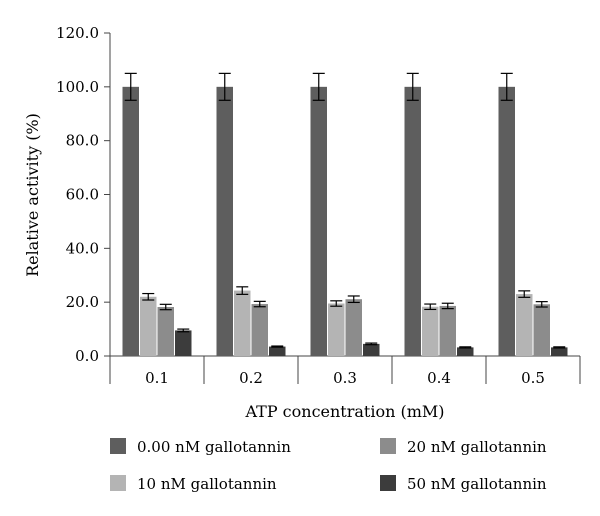 The image size is (600, 516). What do you see at coordinates (214, 447) in the screenshot?
I see `legend-label: 0.00 nM gallotannin` at bounding box center [214, 447].